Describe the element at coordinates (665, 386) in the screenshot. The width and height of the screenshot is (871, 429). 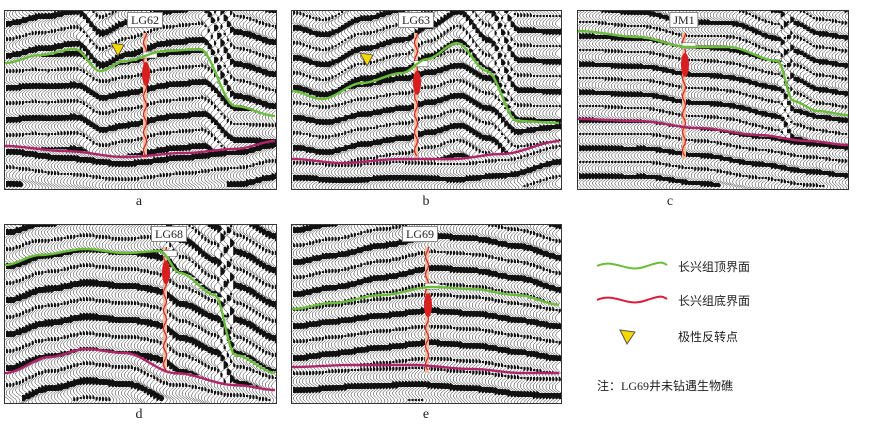
I see `footnote: 注：LG69井未钻遇生物礁` at that location.